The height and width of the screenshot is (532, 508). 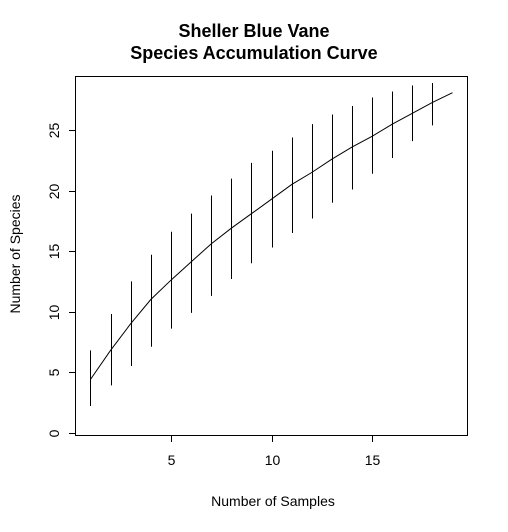 What do you see at coordinates (54, 313) in the screenshot?
I see `y-tick-label: 10` at bounding box center [54, 313].